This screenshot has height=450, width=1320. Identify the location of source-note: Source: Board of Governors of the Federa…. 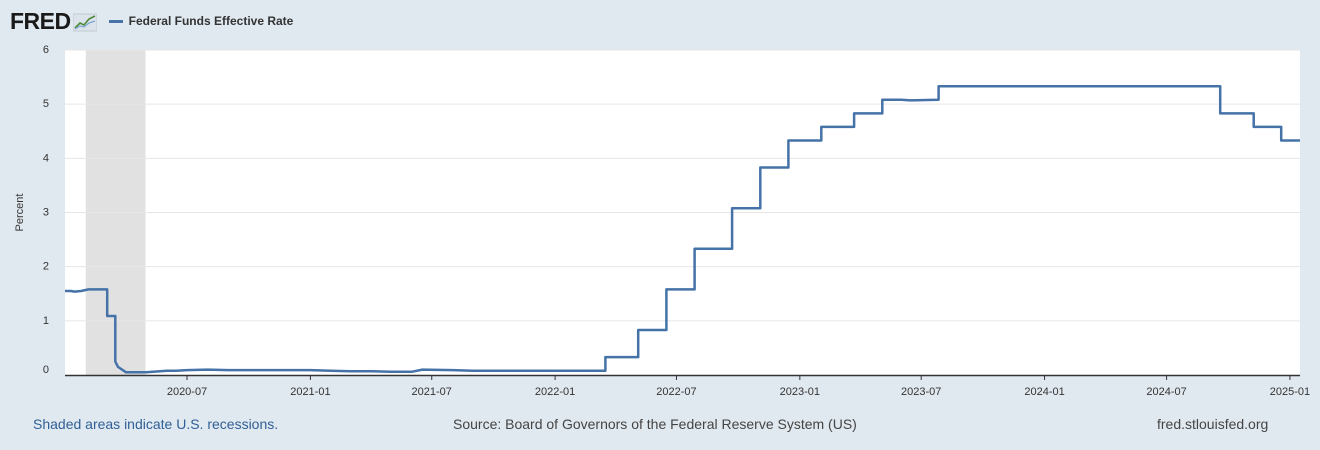
(655, 424).